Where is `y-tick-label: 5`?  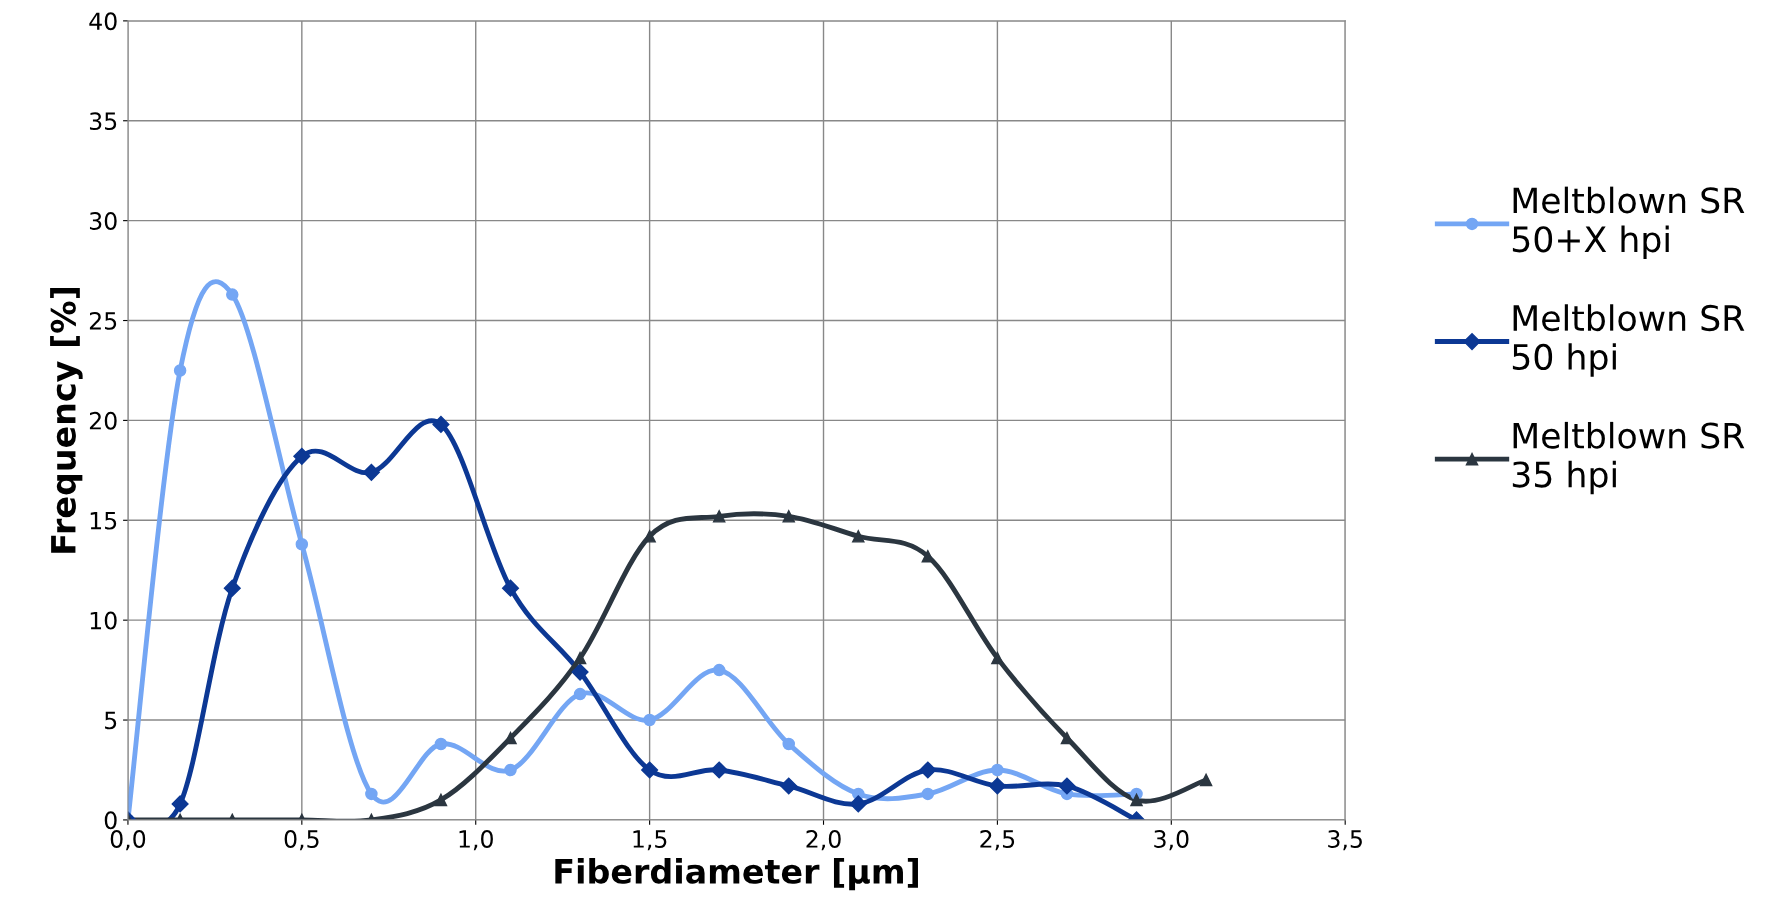
y-tick-label: 5 is located at coordinates (111, 720).